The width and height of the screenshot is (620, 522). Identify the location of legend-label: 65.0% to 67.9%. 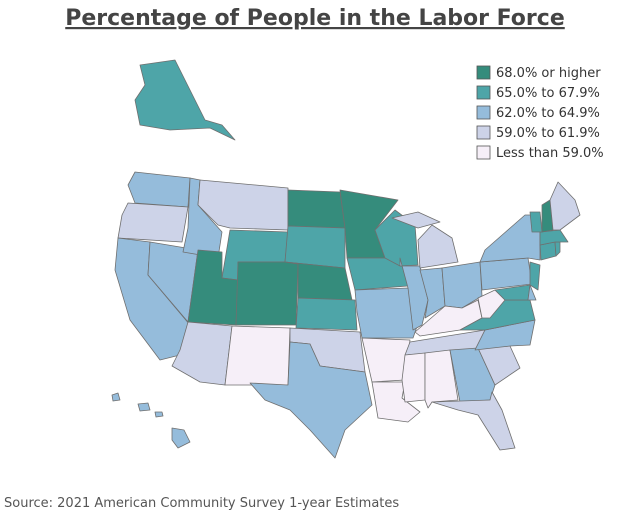
(548, 93).